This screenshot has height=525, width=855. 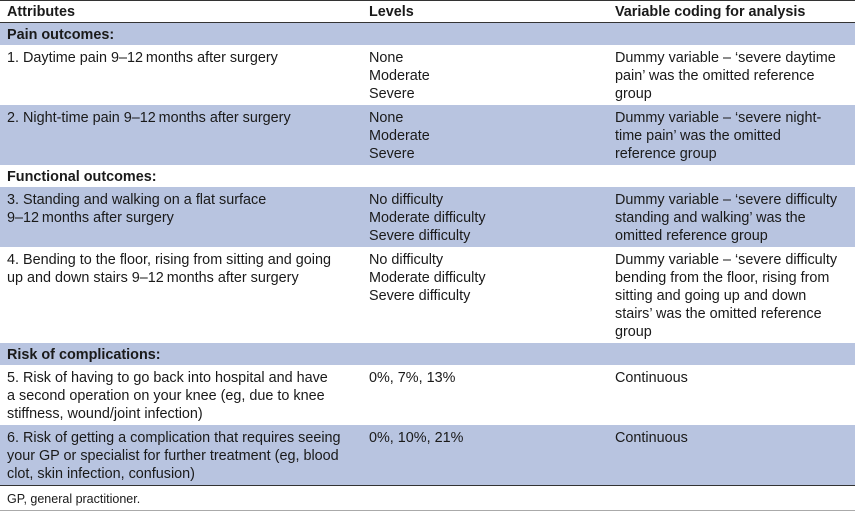 I want to click on footnote-row: GP, general practitioner., so click(x=427, y=498).